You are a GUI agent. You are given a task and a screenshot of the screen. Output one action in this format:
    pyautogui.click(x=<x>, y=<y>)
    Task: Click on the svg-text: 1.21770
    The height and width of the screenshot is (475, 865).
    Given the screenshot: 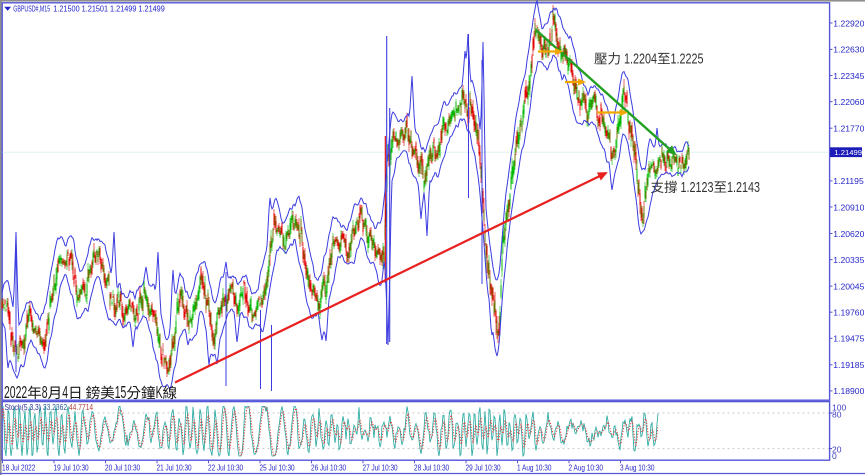 What is the action you would take?
    pyautogui.click(x=848, y=129)
    